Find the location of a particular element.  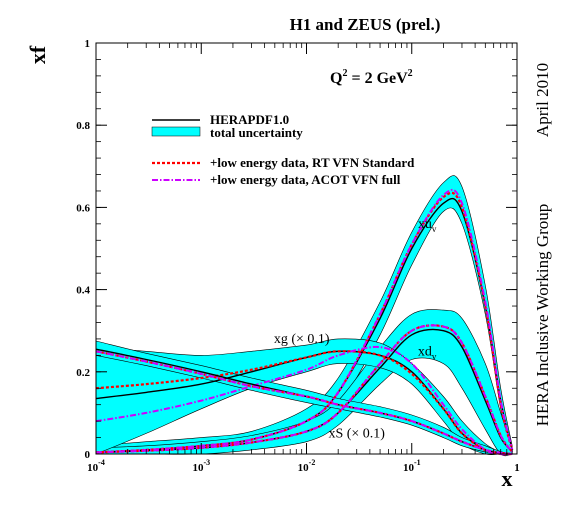

side-label-date: April 2010 is located at coordinates (542, 100).